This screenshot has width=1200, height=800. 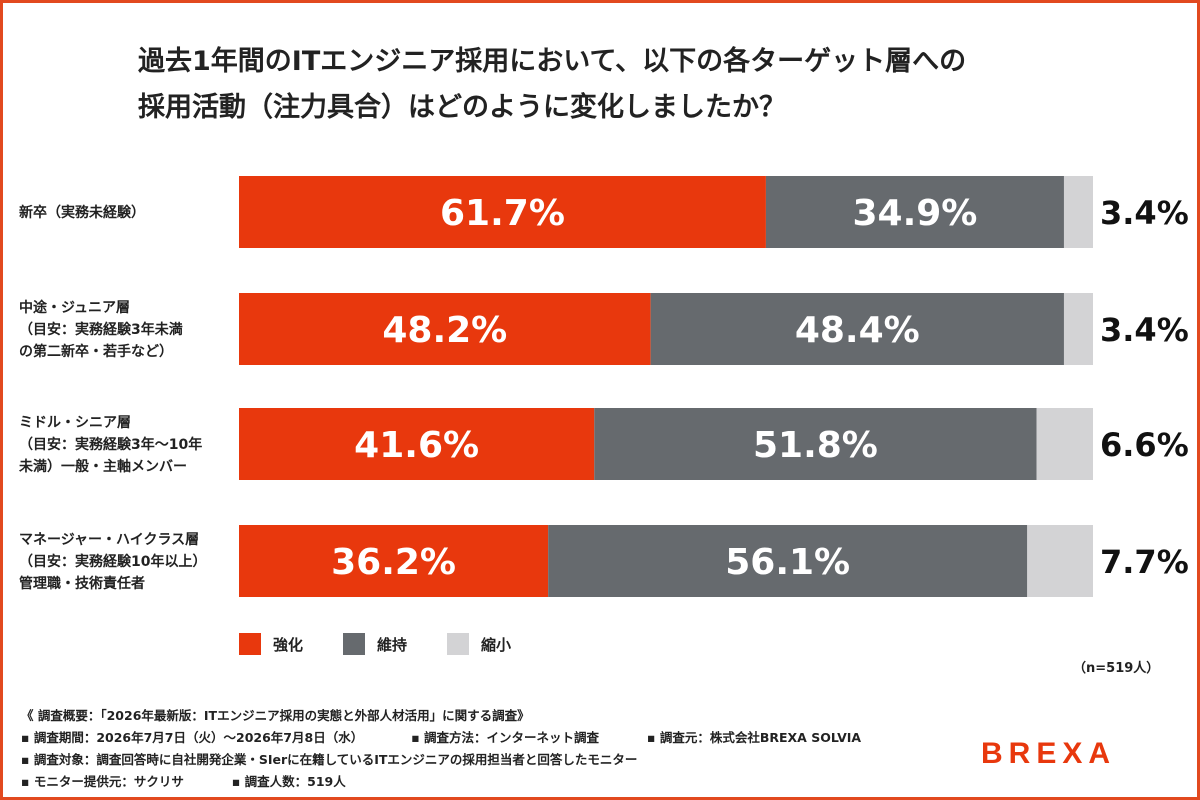 I want to click on category-label-3-line-0: マネージャー・ハイクラス層, so click(x=109, y=540).